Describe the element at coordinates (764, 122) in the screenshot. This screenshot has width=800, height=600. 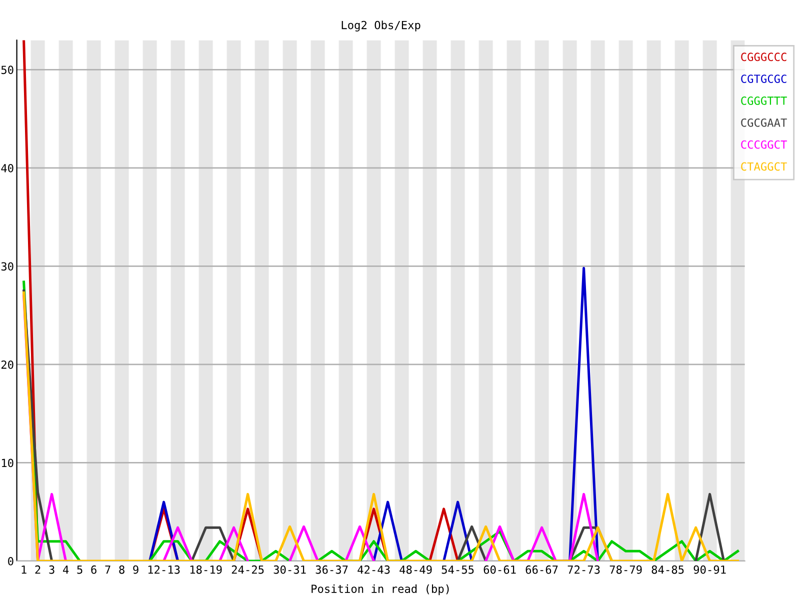
I see `text: CGCGAAT` at that location.